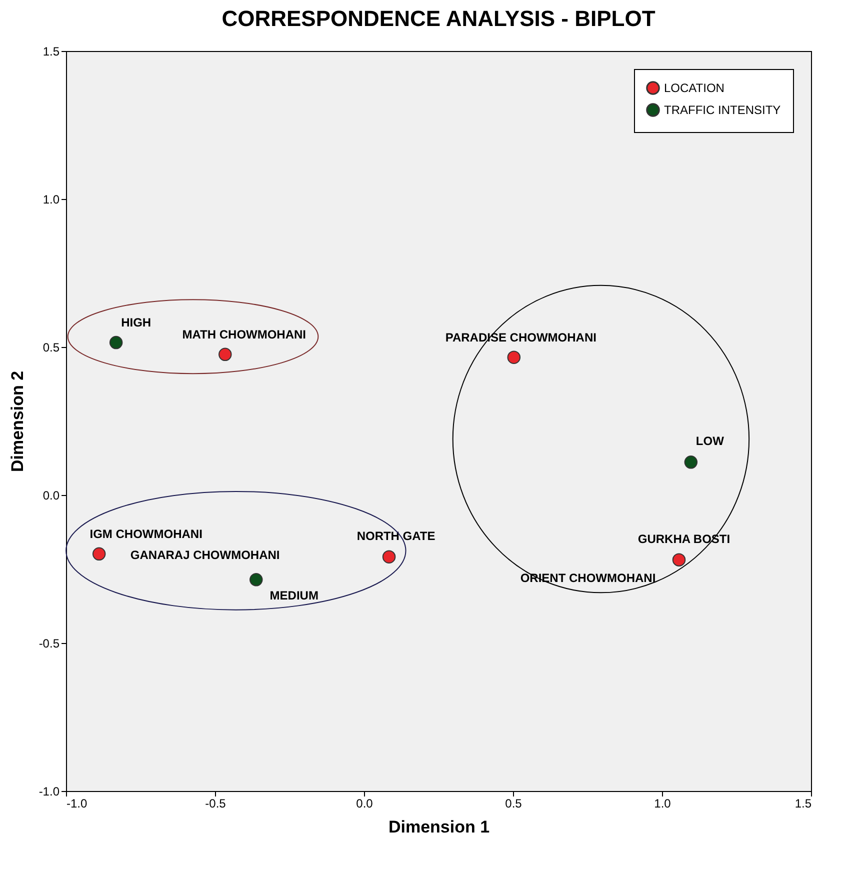 This screenshot has width=846, height=872. I want to click on legend-label: TRAFFIC INTENSITY, so click(722, 110).